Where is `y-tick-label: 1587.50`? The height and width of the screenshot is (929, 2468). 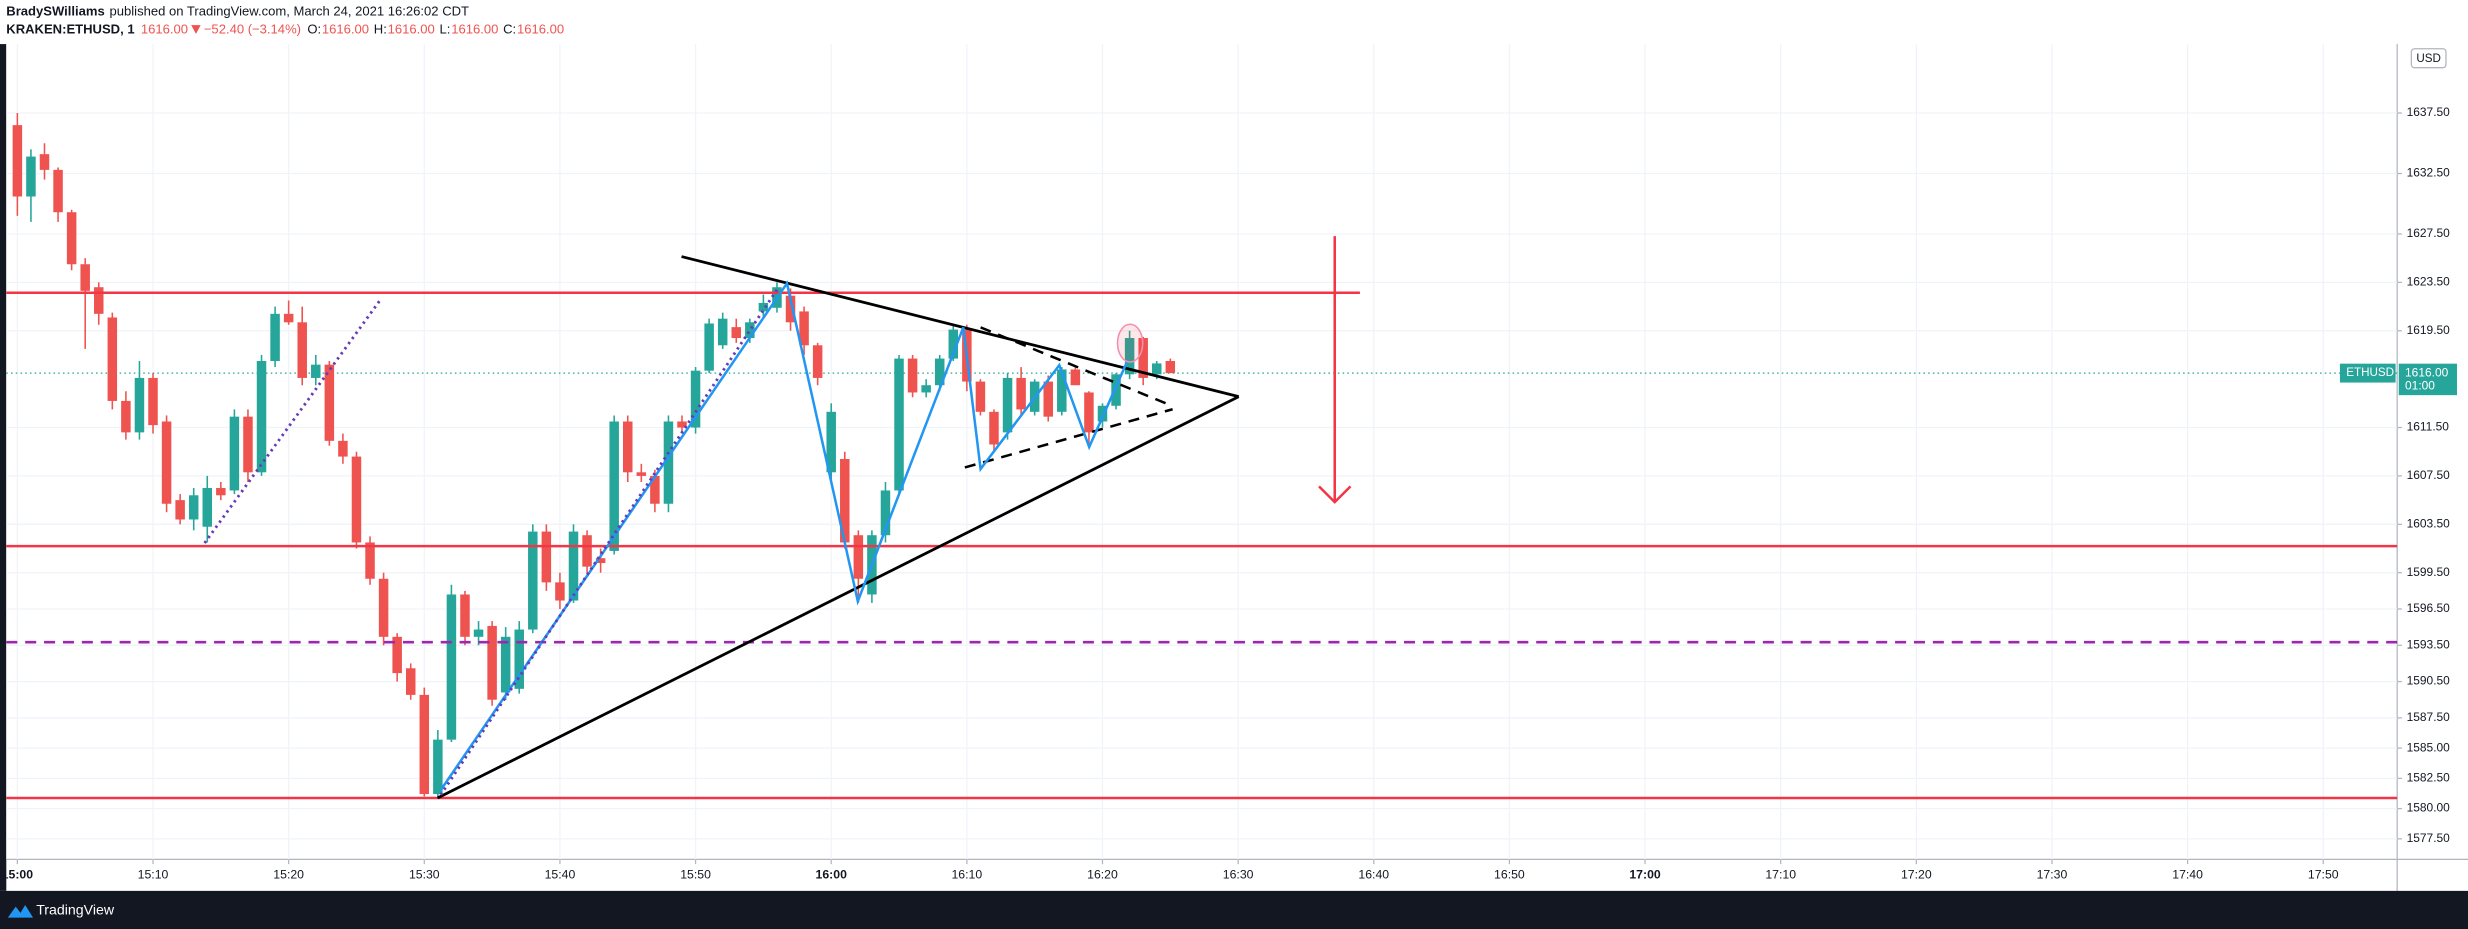 y-tick-label: 1587.50 is located at coordinates (2429, 717).